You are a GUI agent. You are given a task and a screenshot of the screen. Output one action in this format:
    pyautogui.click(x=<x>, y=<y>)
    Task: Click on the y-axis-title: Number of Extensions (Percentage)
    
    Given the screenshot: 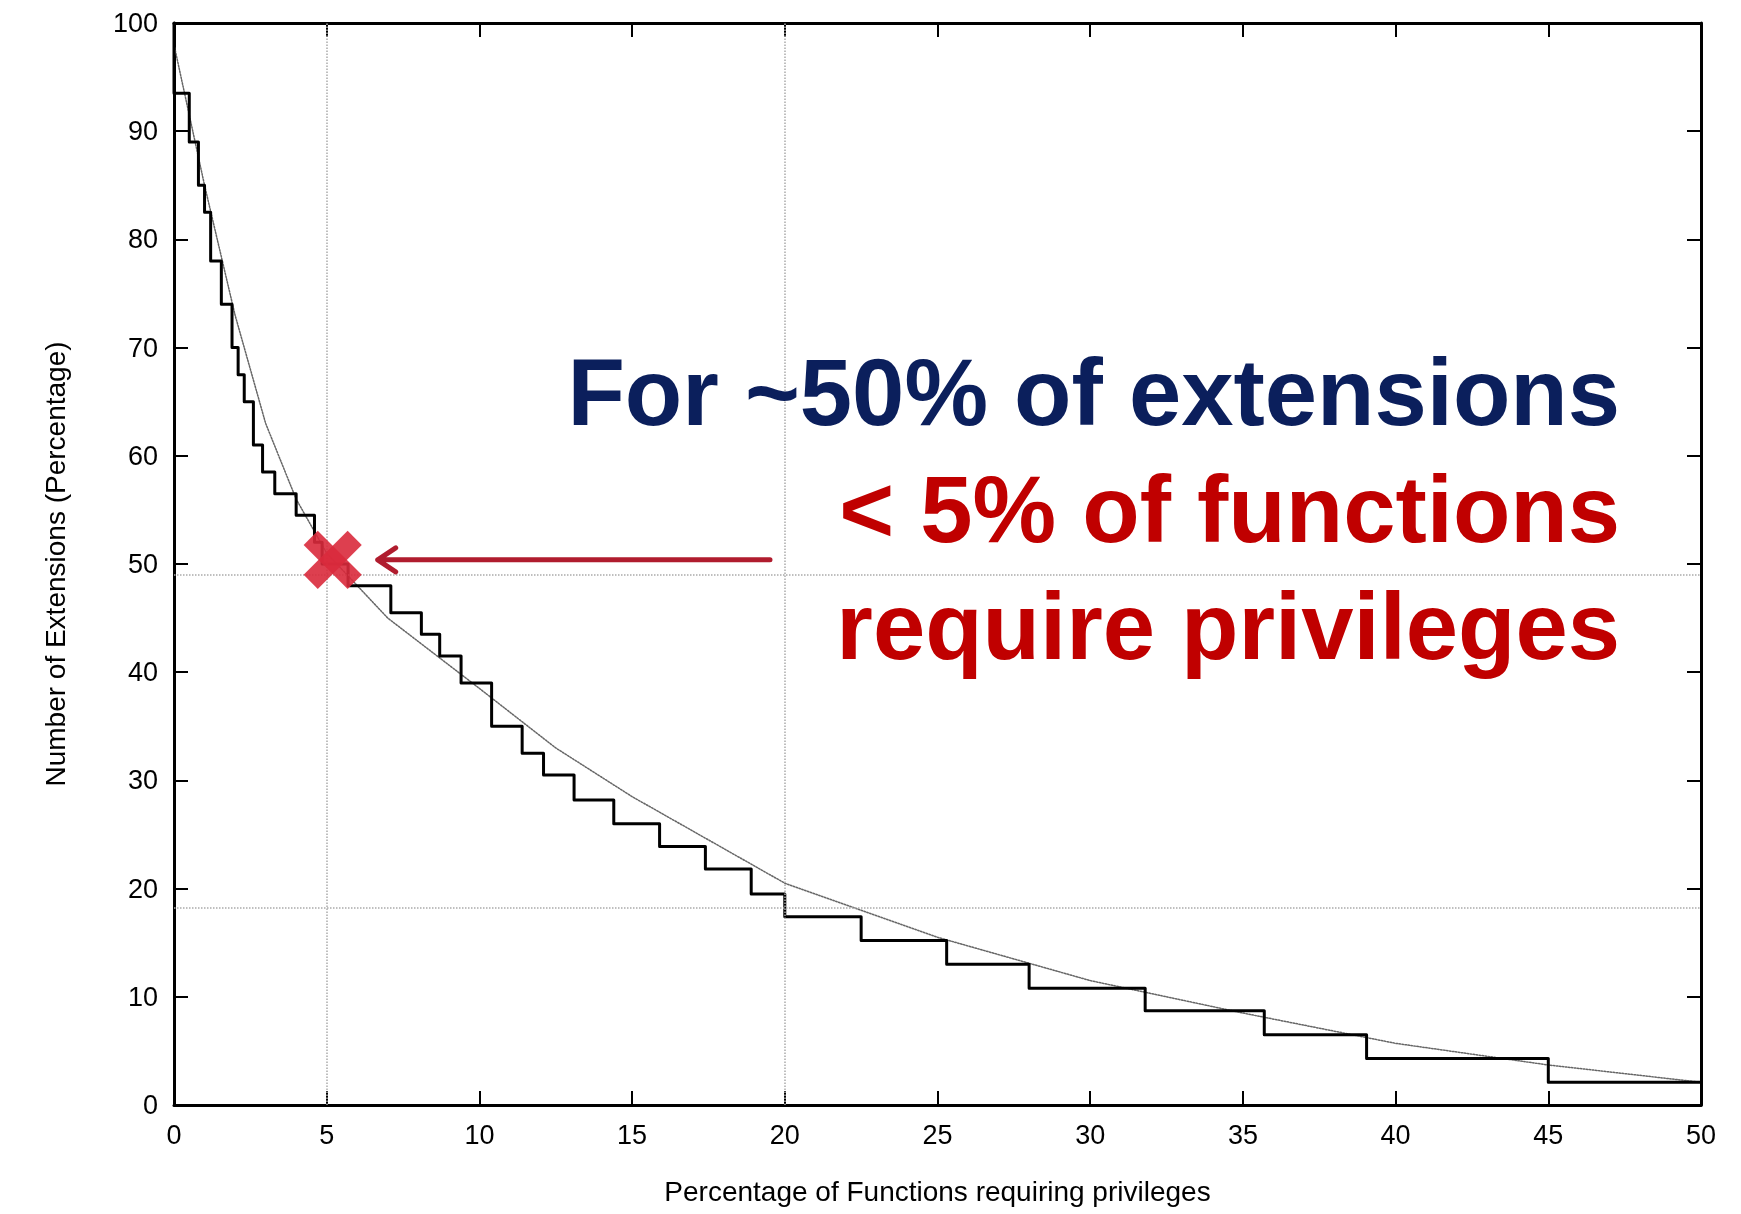 What is the action you would take?
    pyautogui.click(x=55, y=564)
    